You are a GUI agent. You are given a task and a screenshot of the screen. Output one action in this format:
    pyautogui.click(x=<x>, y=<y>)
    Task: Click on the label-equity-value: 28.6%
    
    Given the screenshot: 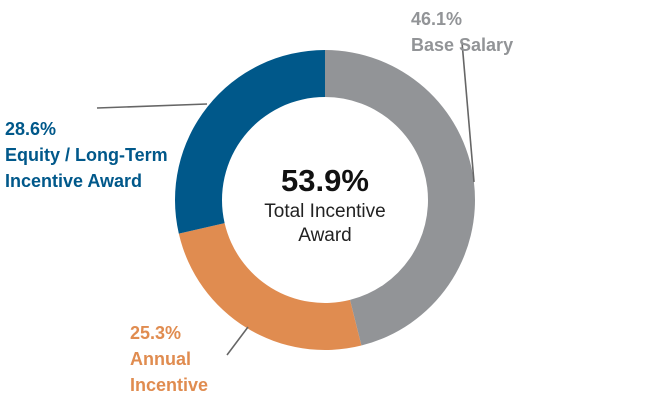 What is the action you would take?
    pyautogui.click(x=31, y=129)
    